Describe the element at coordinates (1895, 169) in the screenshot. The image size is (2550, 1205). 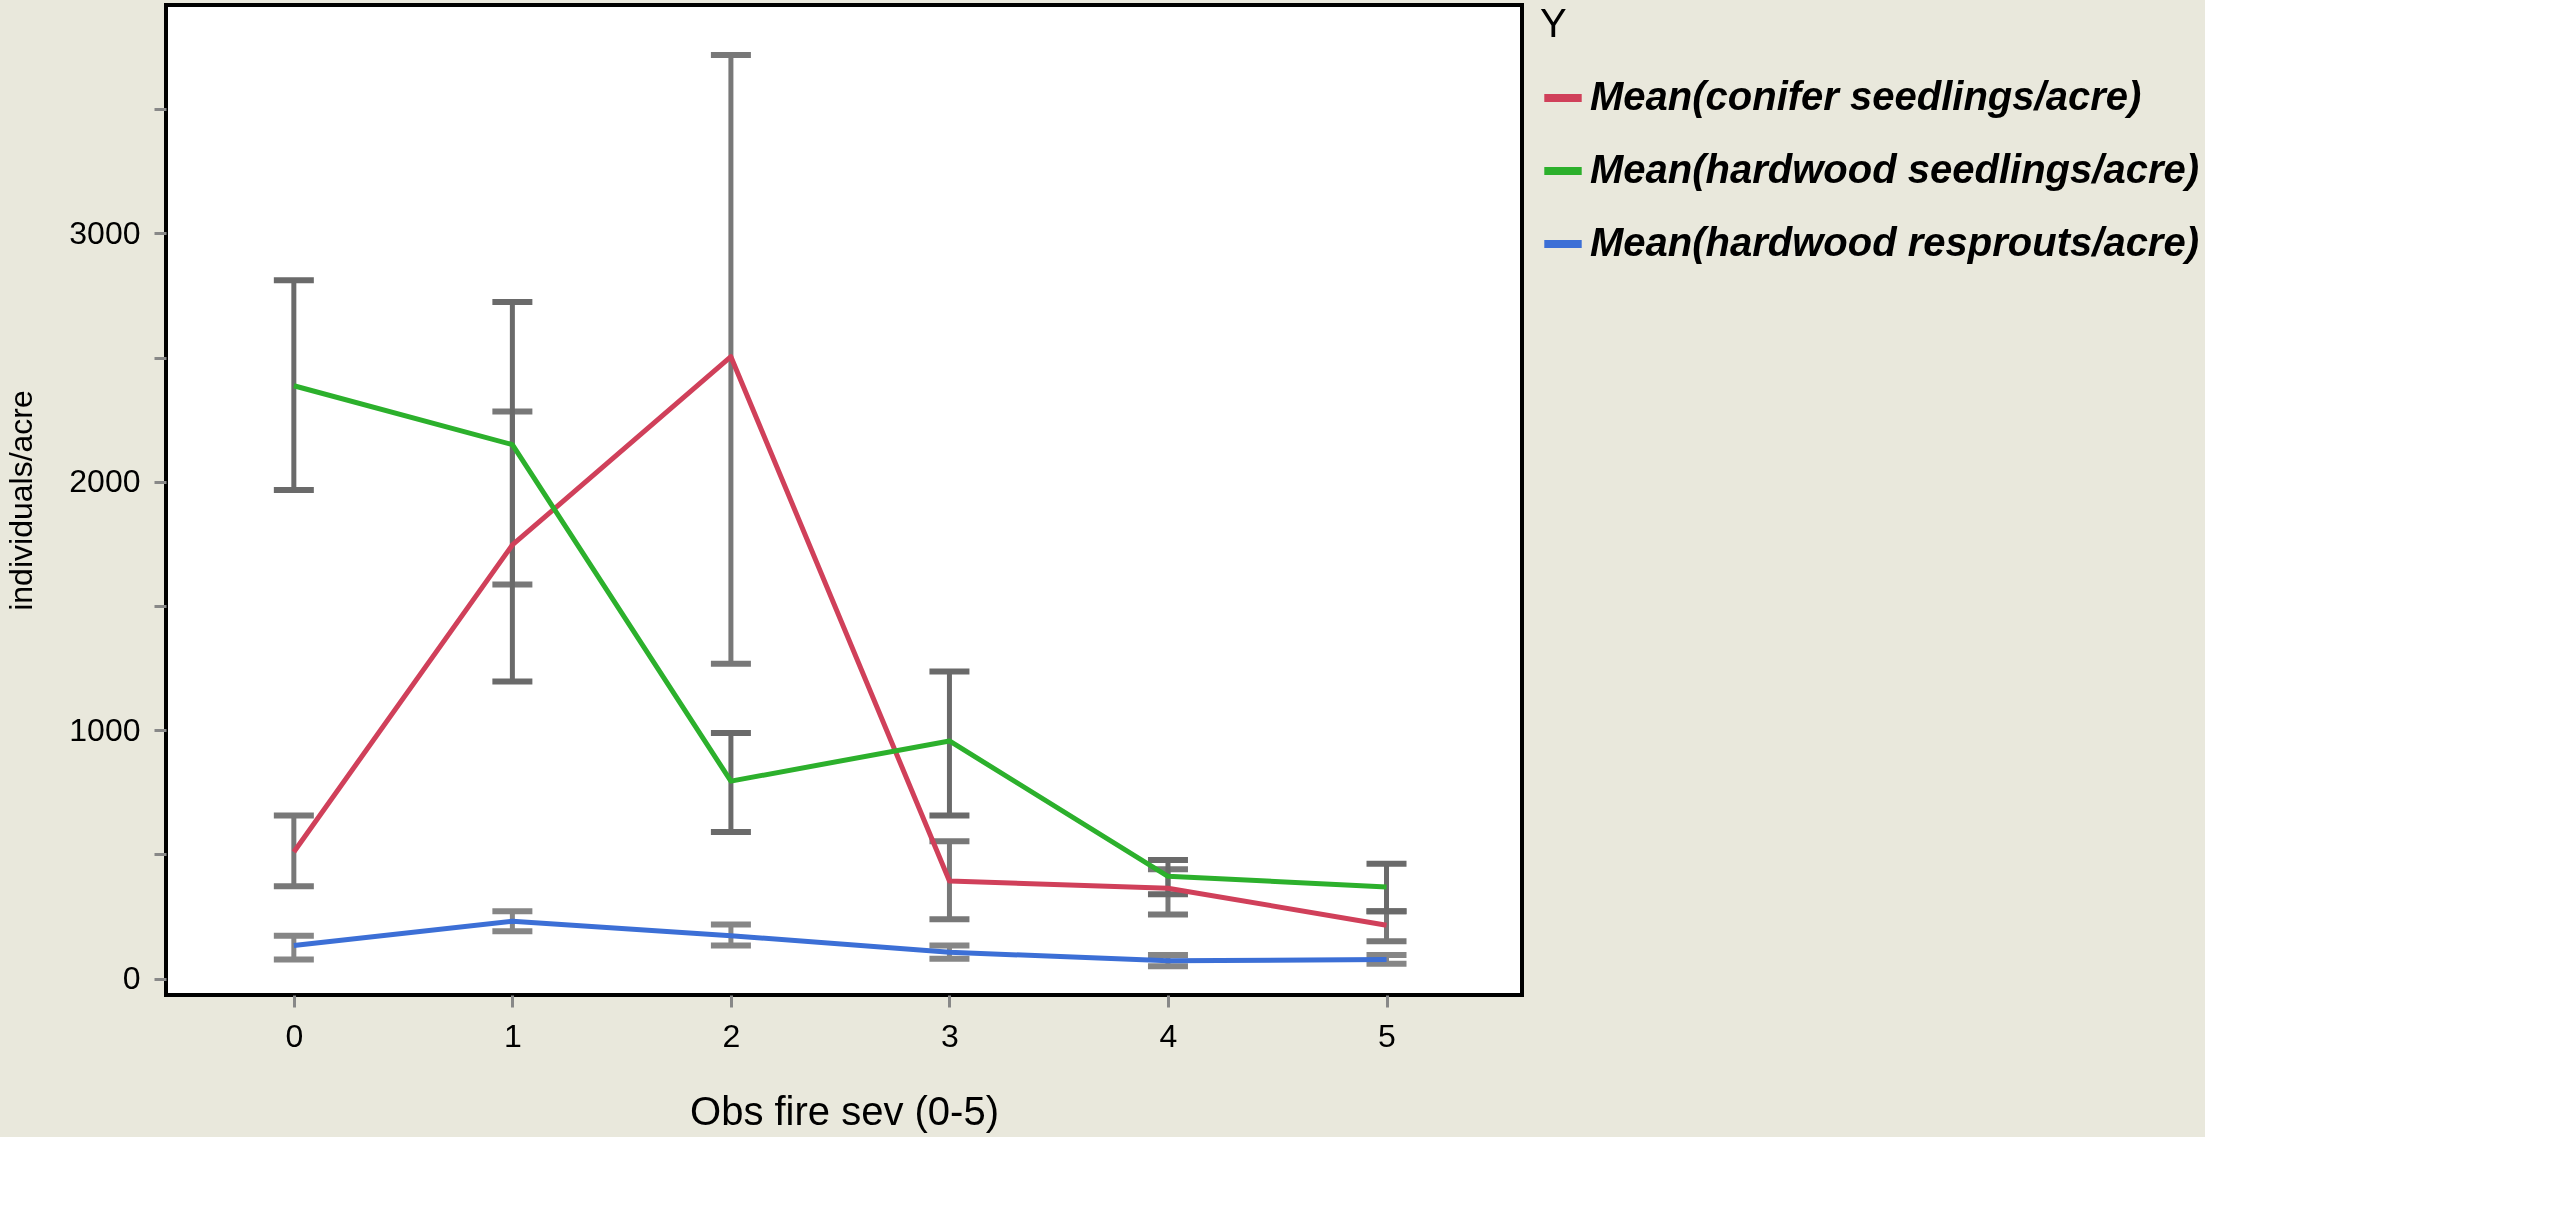
I see `legend-label: Mean(hardwood seedlings/acre)` at that location.